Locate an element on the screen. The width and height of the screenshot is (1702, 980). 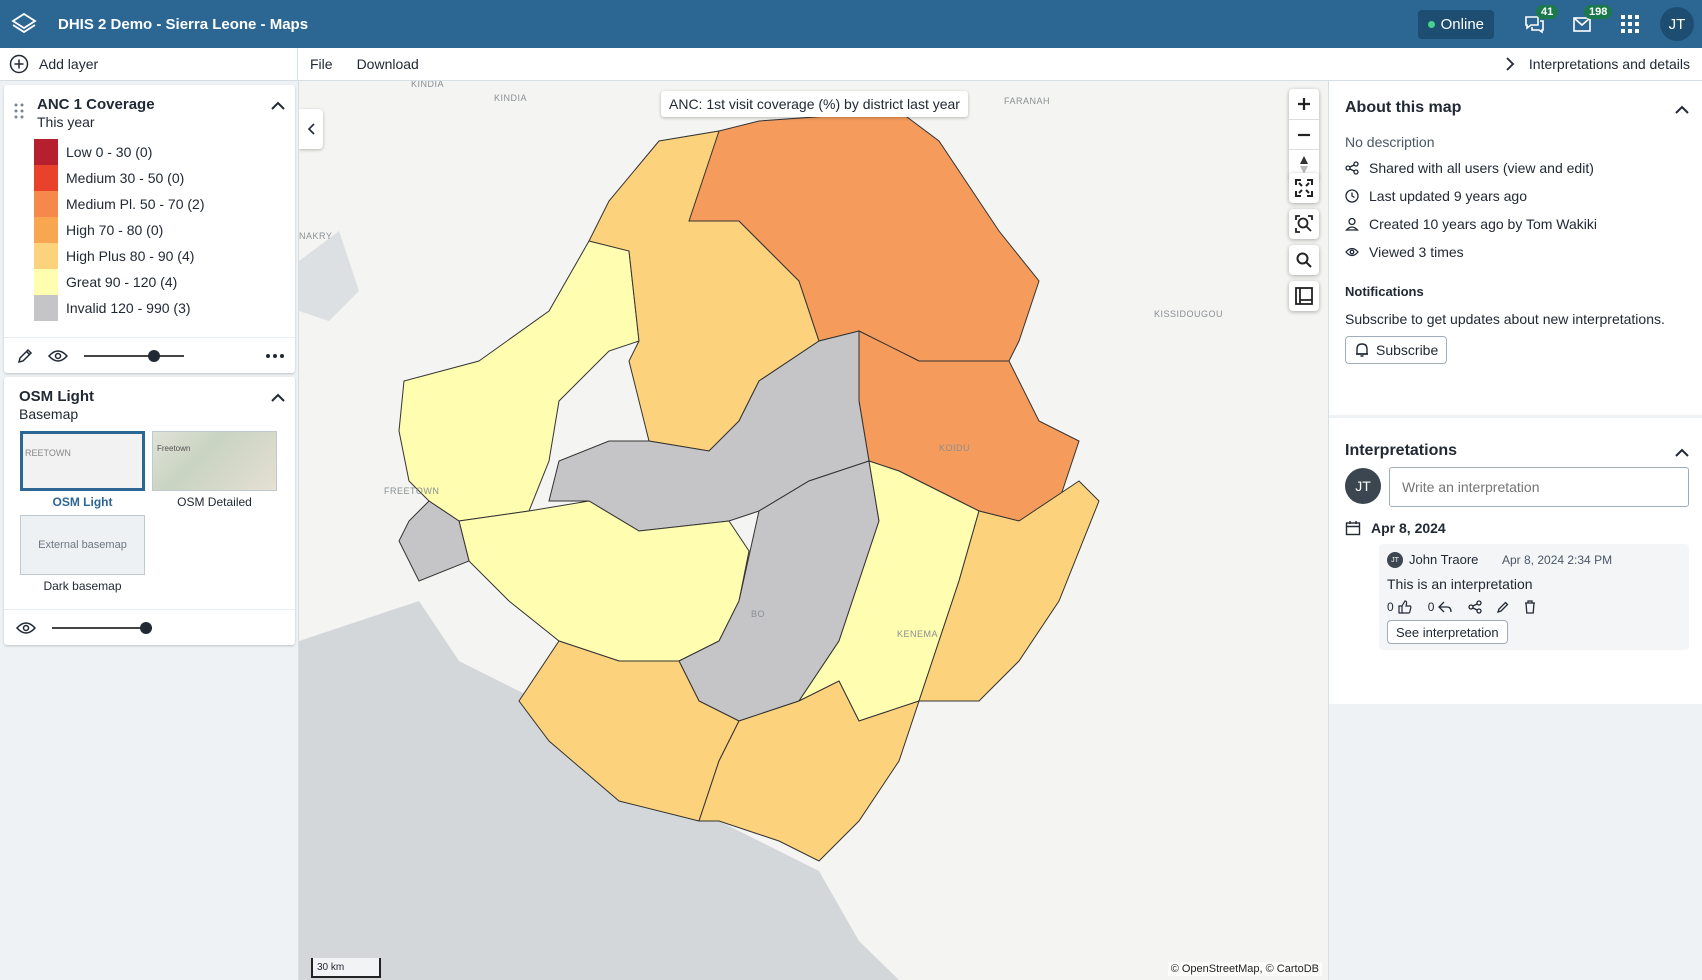
ruler-icon is located at coordinates (1304, 296).